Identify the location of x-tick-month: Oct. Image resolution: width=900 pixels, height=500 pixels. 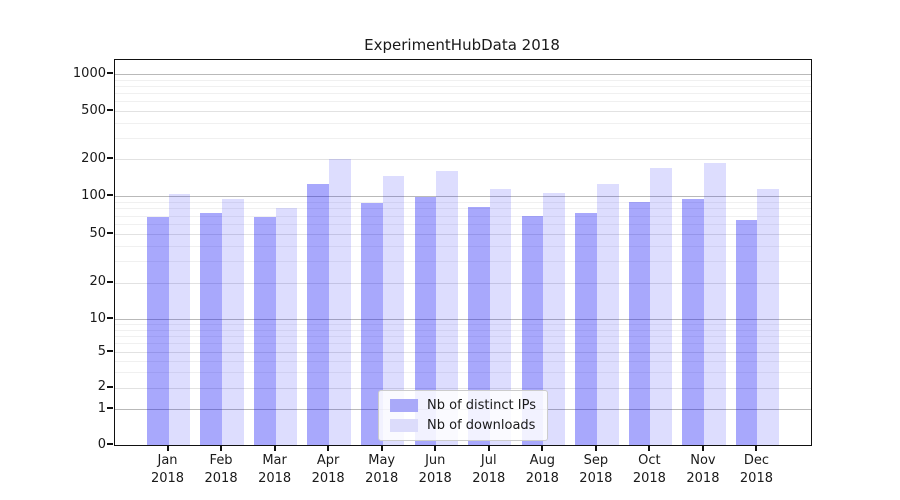
(649, 460).